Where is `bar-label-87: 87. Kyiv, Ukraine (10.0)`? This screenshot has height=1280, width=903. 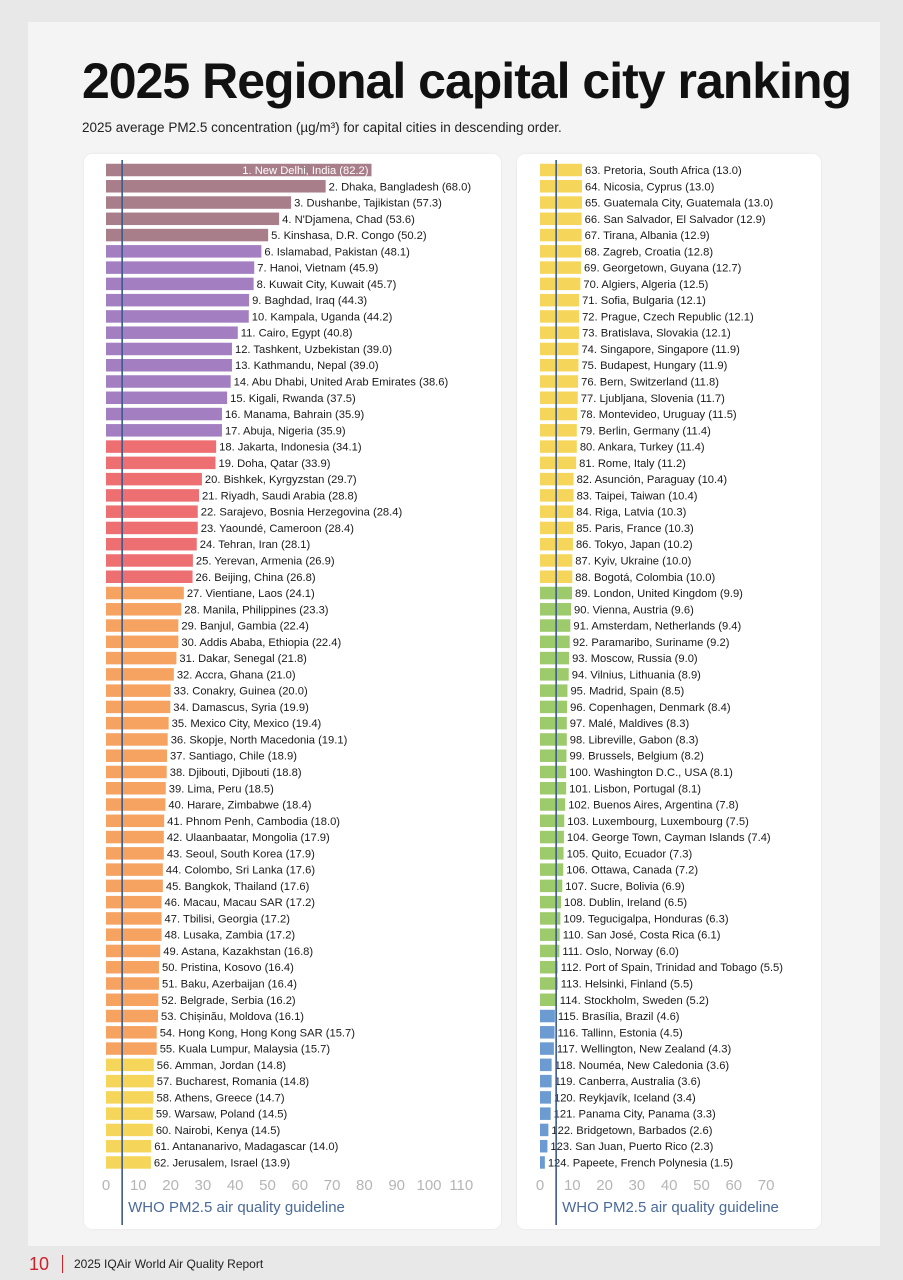
bar-label-87: 87. Kyiv, Ukraine (10.0) is located at coordinates (633, 561).